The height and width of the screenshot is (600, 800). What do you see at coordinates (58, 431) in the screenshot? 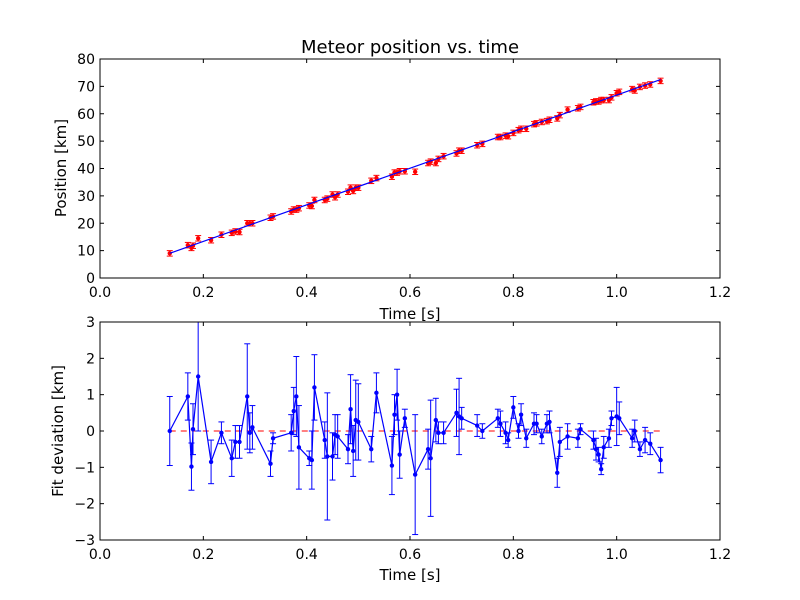
I see `y-axis-label: Fit deviation [km]` at bounding box center [58, 431].